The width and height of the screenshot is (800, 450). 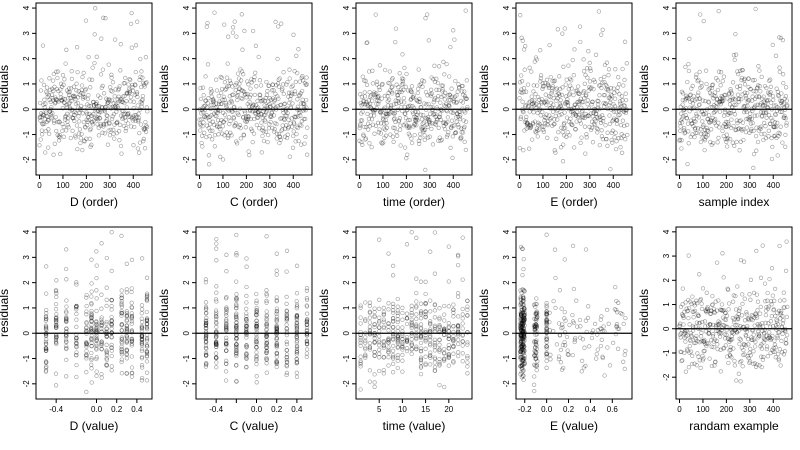 What do you see at coordinates (186, 384) in the screenshot?
I see `y-tick-label: -2` at bounding box center [186, 384].